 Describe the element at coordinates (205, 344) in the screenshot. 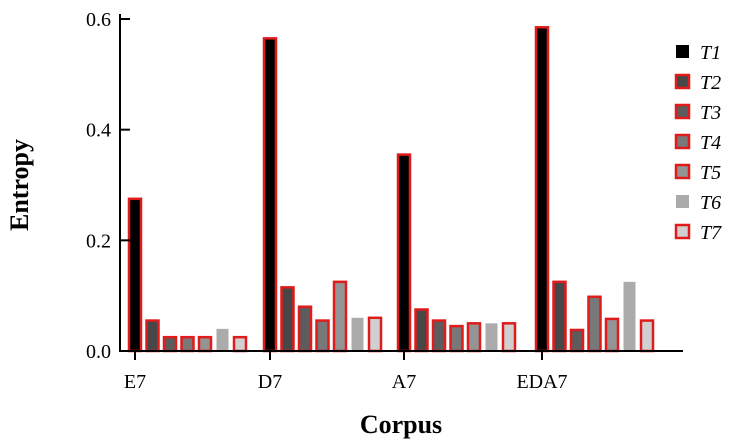

I see `bar-t5-e7` at that location.